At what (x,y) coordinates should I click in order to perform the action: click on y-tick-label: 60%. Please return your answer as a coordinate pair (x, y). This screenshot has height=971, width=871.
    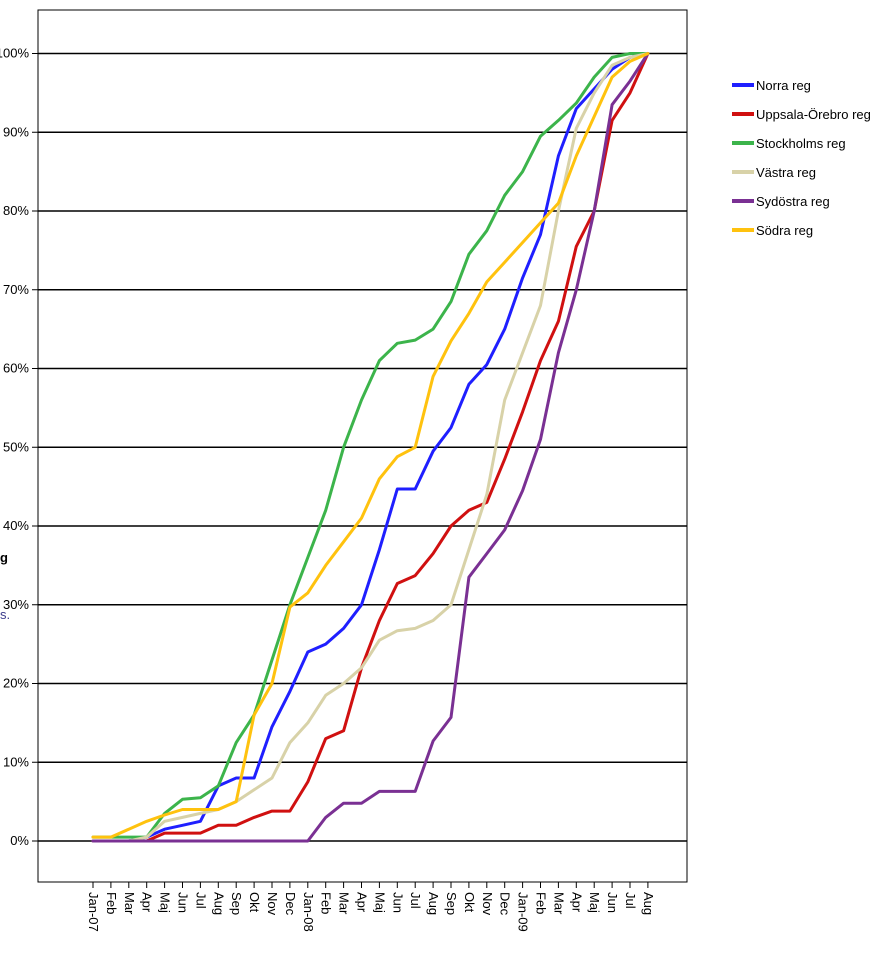
    Looking at the image, I should click on (16, 368).